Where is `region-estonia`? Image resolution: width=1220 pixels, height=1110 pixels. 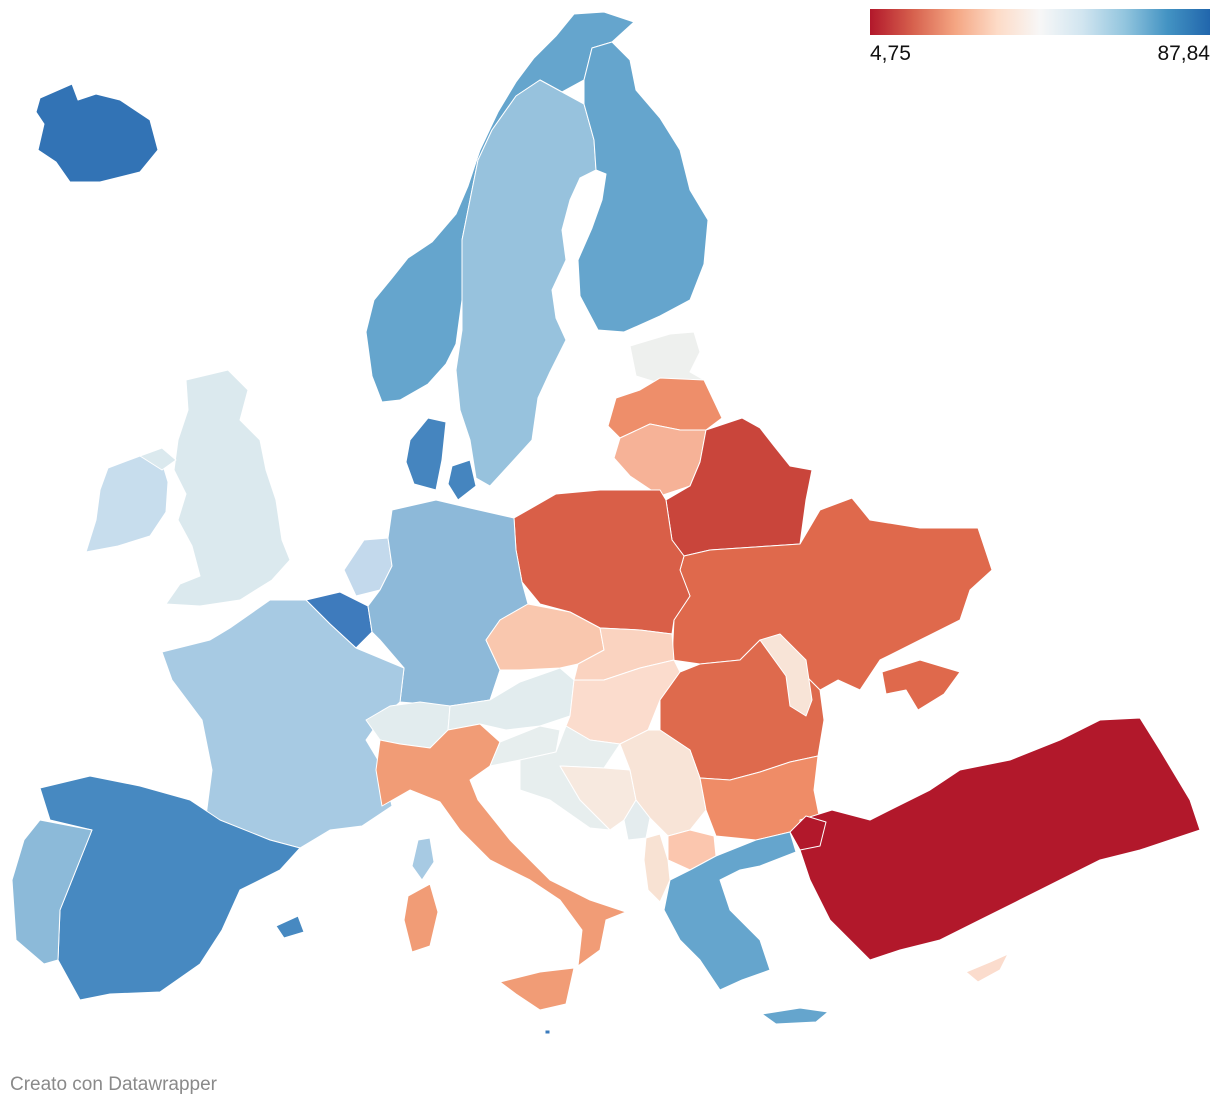
region-estonia is located at coordinates (667, 358).